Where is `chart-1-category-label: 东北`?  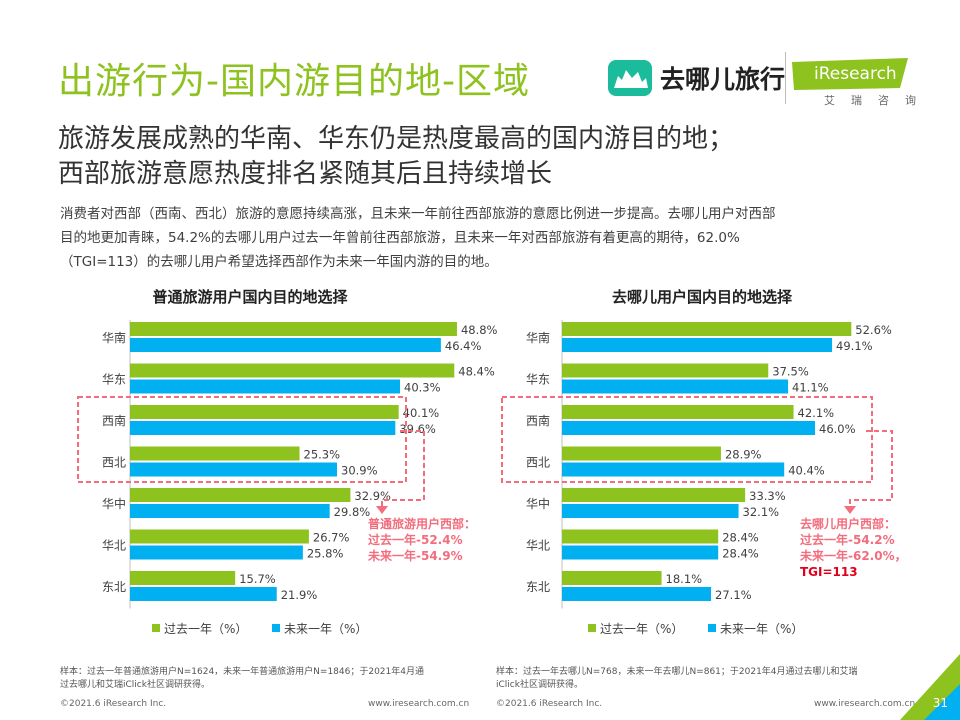
chart-1-category-label: 东北 is located at coordinates (114, 587).